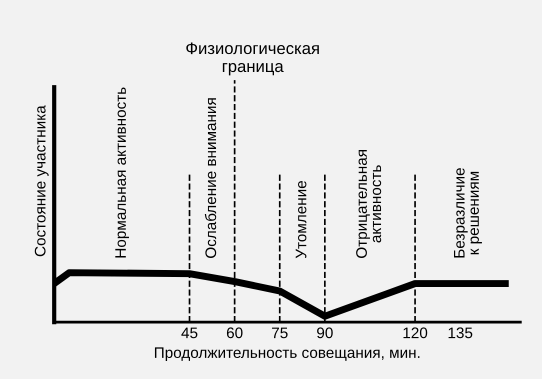 The height and width of the screenshot is (379, 542). Describe the element at coordinates (122, 172) in the screenshot. I see `text: Нормальная активность` at that location.